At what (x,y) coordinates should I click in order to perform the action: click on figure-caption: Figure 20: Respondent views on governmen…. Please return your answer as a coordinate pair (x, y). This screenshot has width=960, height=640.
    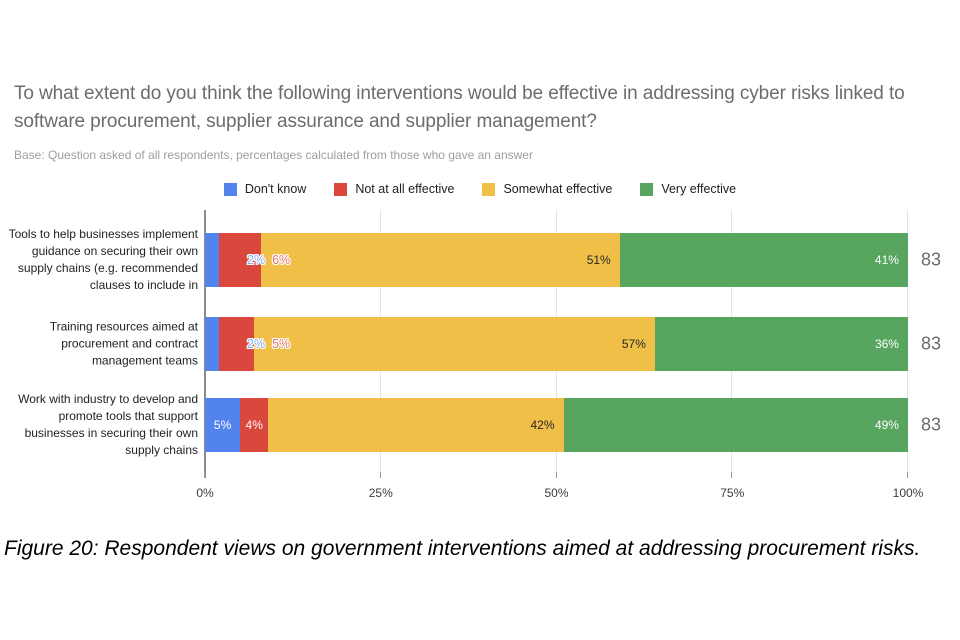
    Looking at the image, I should click on (462, 548).